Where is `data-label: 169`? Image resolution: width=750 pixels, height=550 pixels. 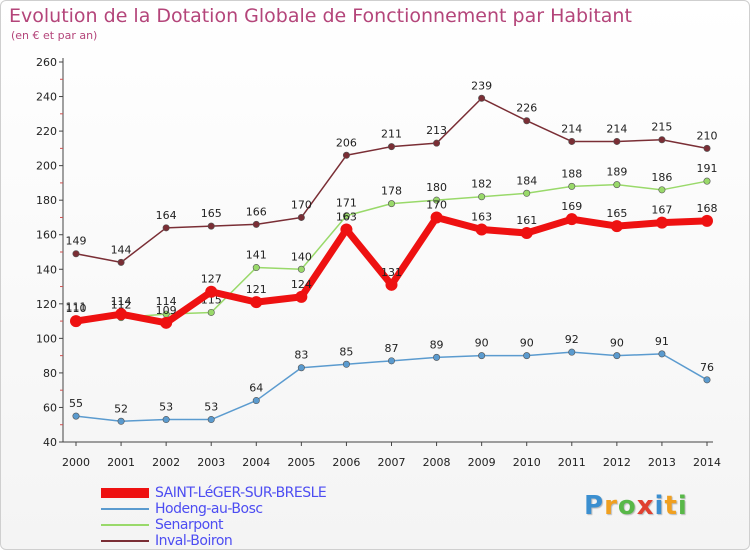
data-label: 169 is located at coordinates (571, 206).